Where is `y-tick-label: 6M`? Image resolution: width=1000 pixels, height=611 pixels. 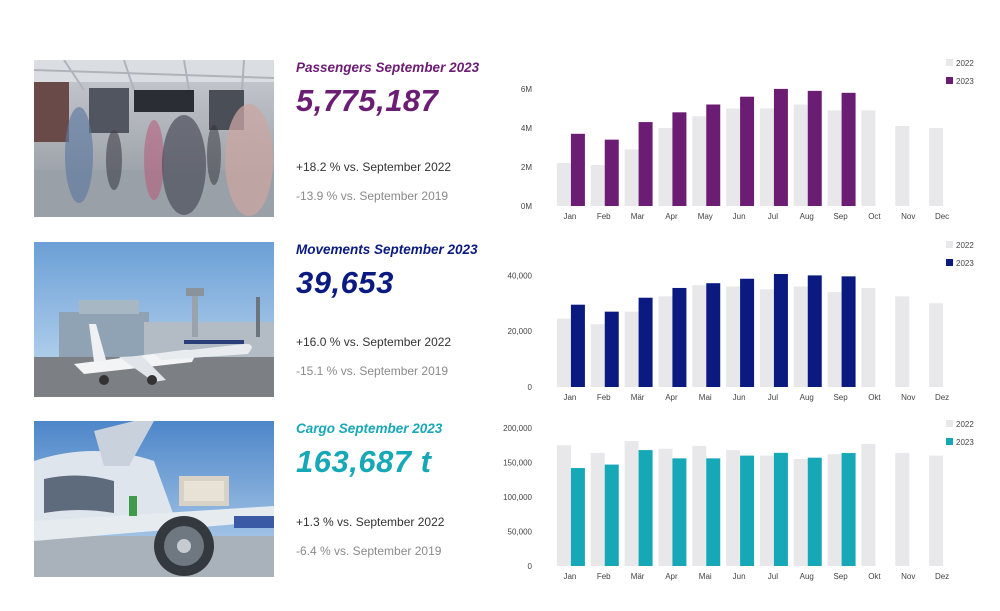
y-tick-label: 6M is located at coordinates (526, 89).